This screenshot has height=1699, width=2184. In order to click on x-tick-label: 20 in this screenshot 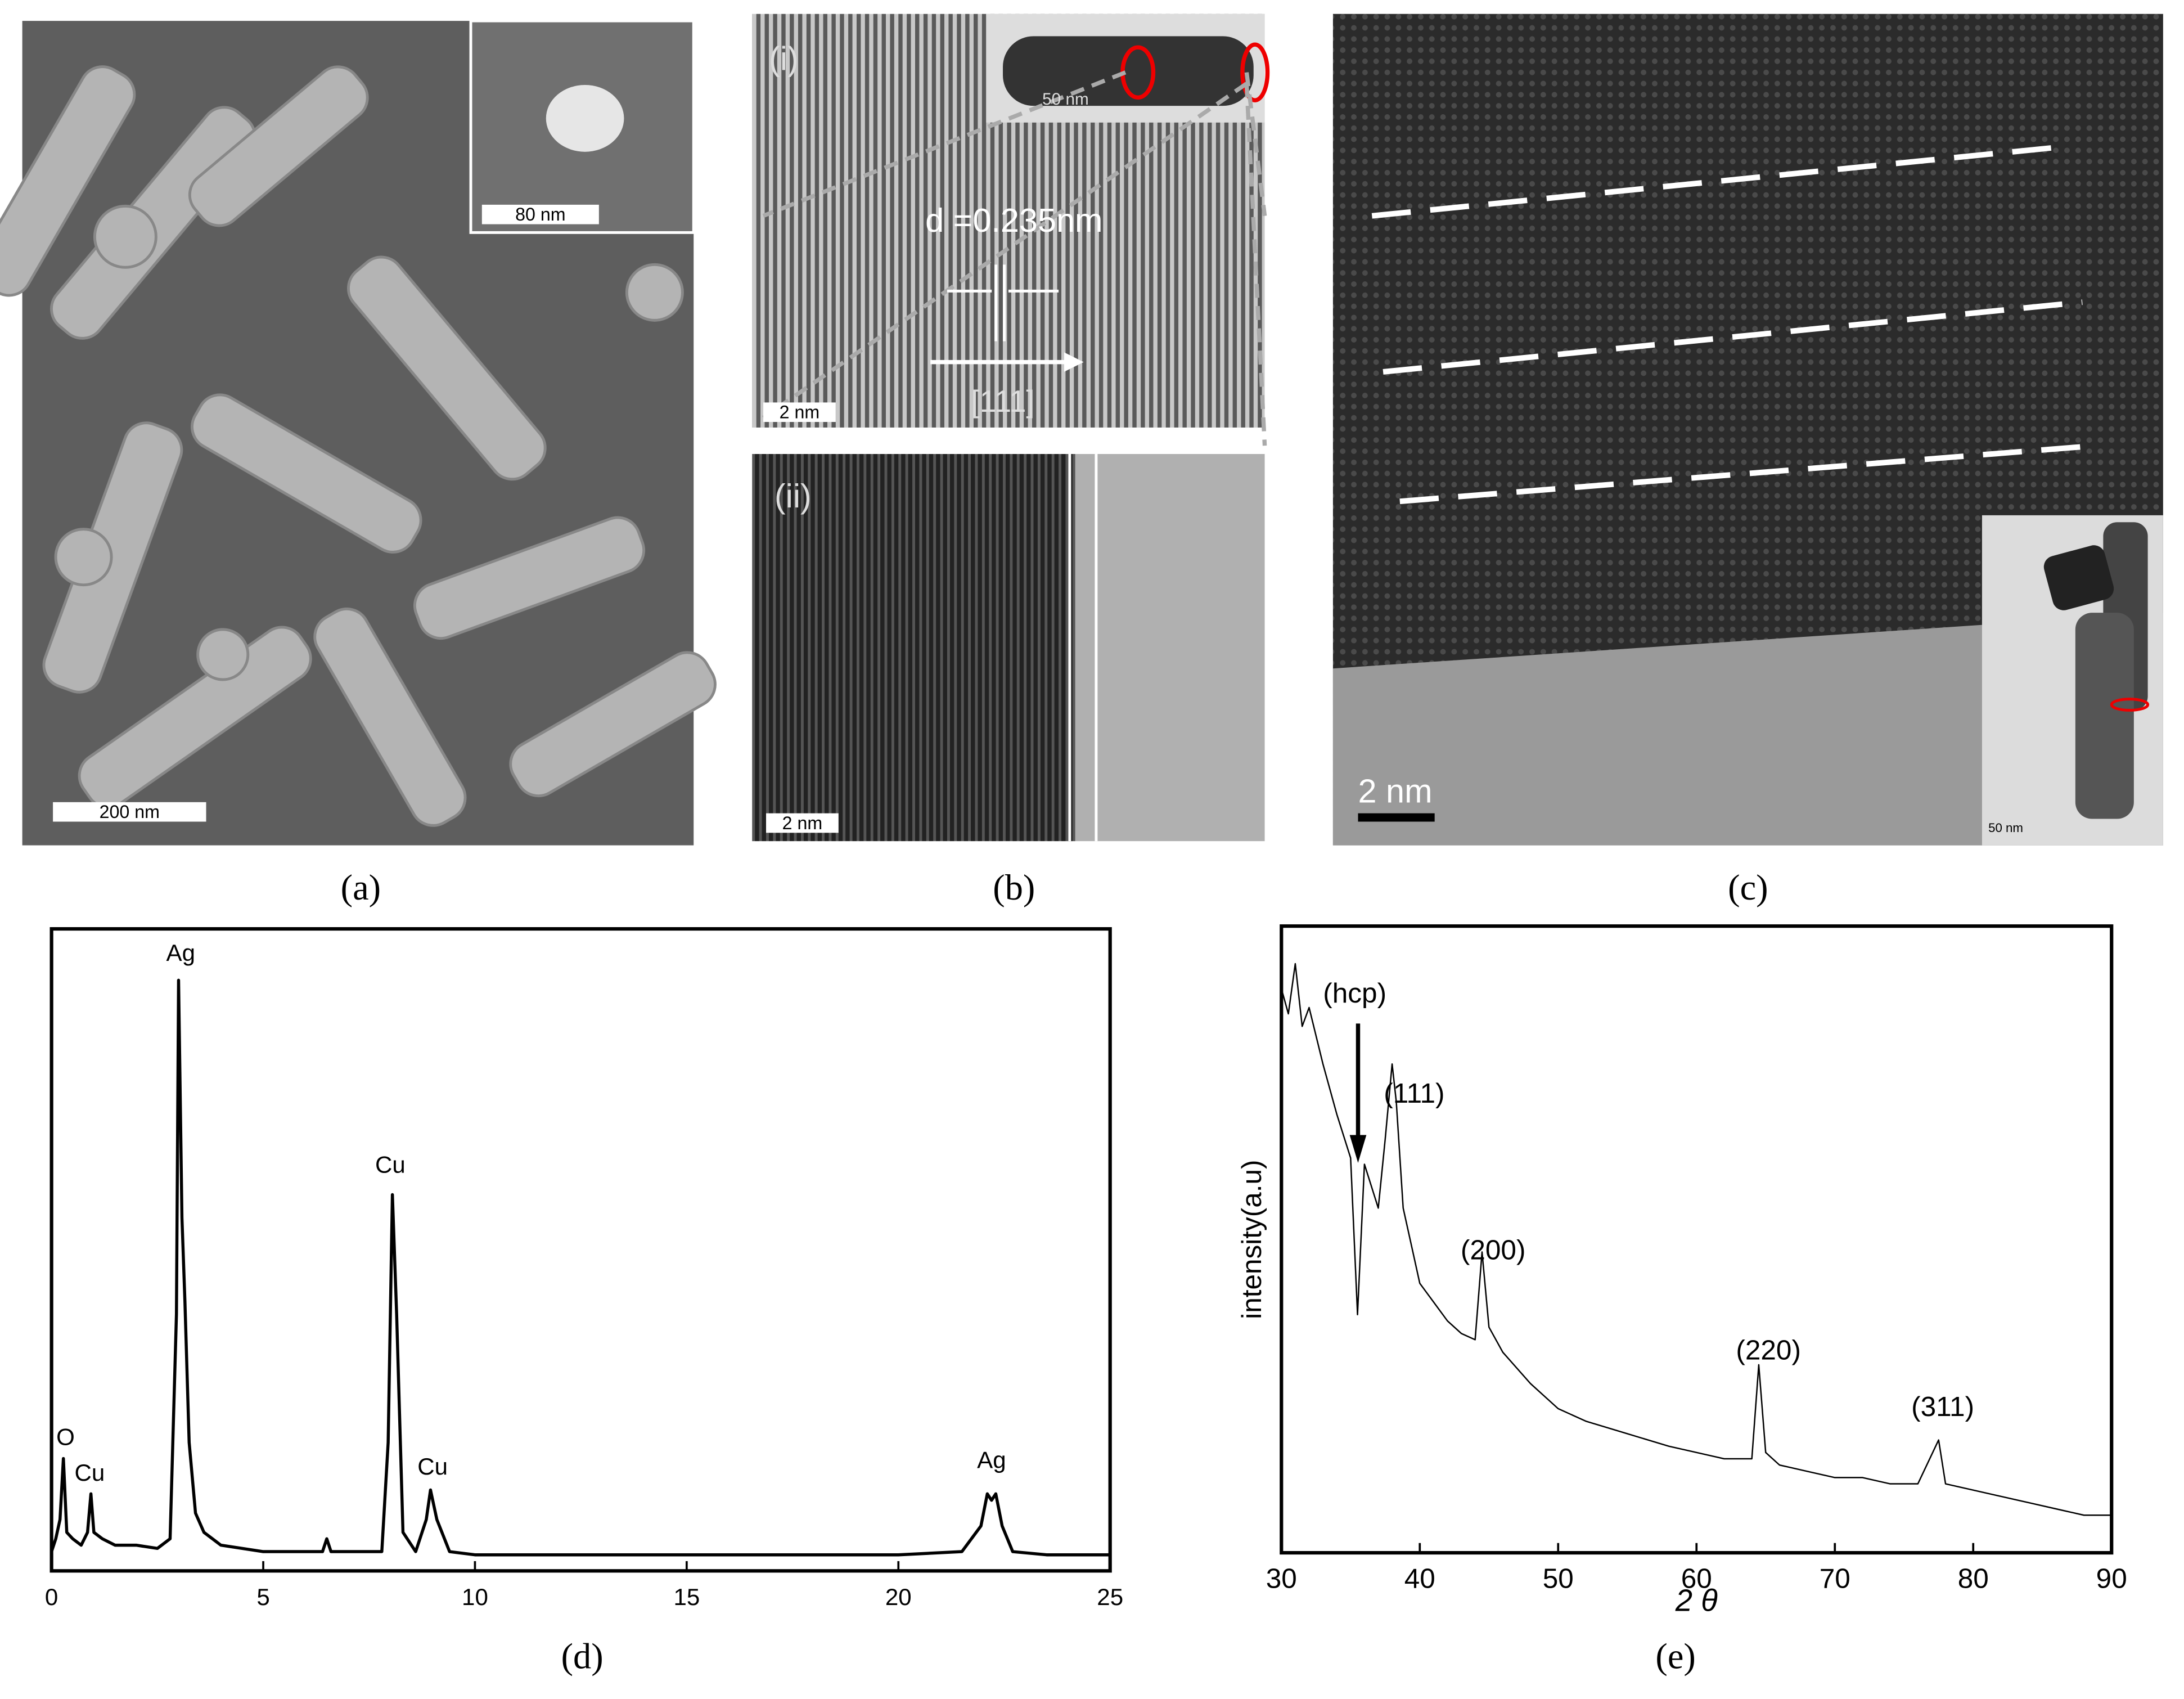, I will do `click(898, 1597)`.